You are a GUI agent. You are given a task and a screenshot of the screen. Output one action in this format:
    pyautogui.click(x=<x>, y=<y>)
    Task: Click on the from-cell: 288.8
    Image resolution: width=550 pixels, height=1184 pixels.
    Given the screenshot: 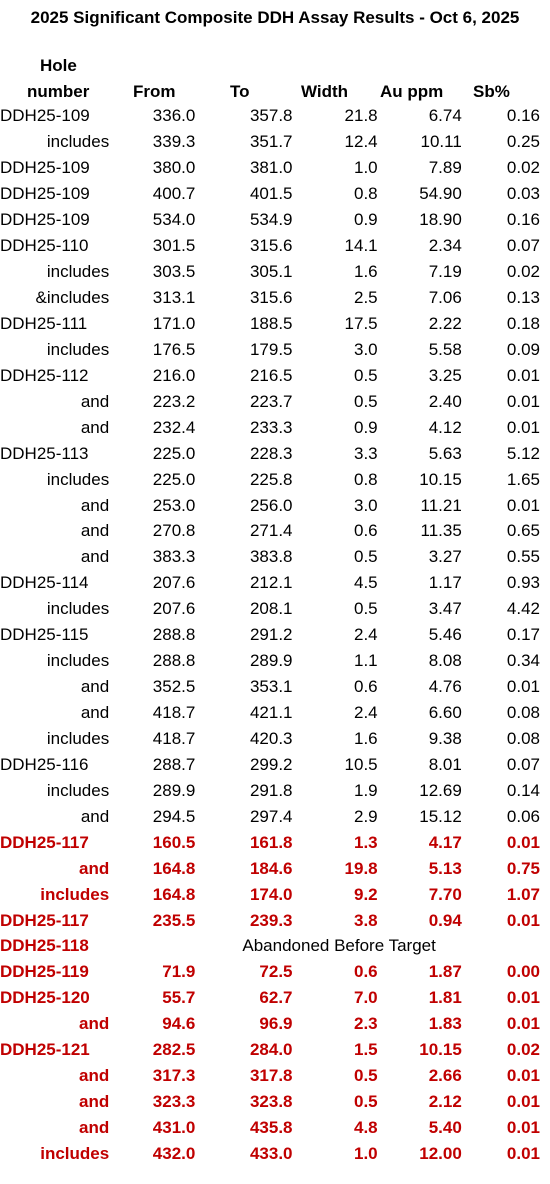 What is the action you would take?
    pyautogui.click(x=174, y=661)
    